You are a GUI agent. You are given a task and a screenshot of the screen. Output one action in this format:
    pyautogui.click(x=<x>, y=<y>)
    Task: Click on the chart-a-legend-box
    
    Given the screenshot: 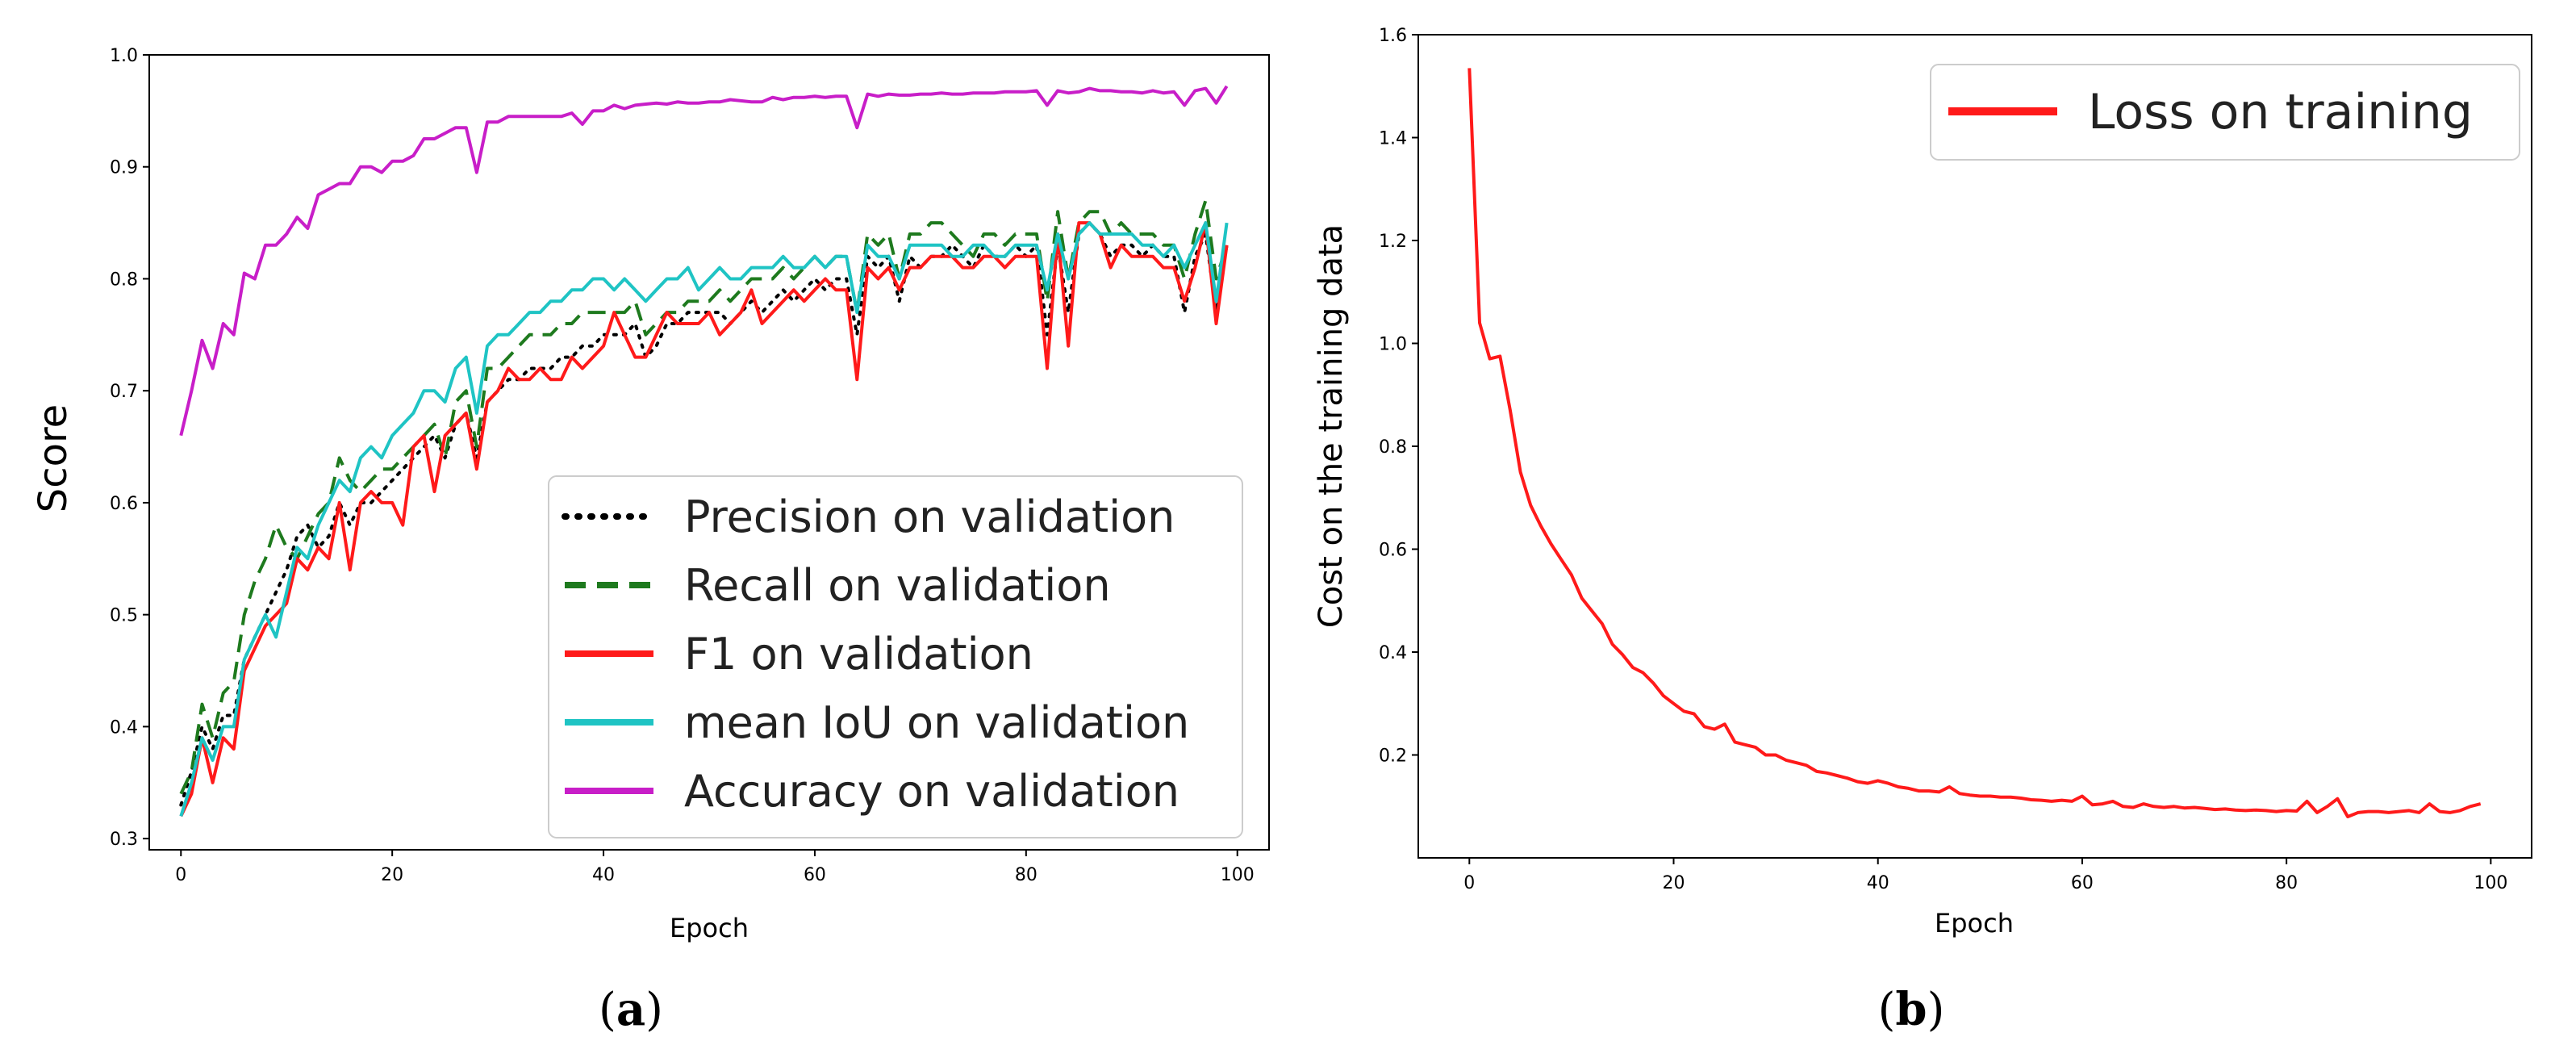 What is the action you would take?
    pyautogui.click(x=896, y=656)
    